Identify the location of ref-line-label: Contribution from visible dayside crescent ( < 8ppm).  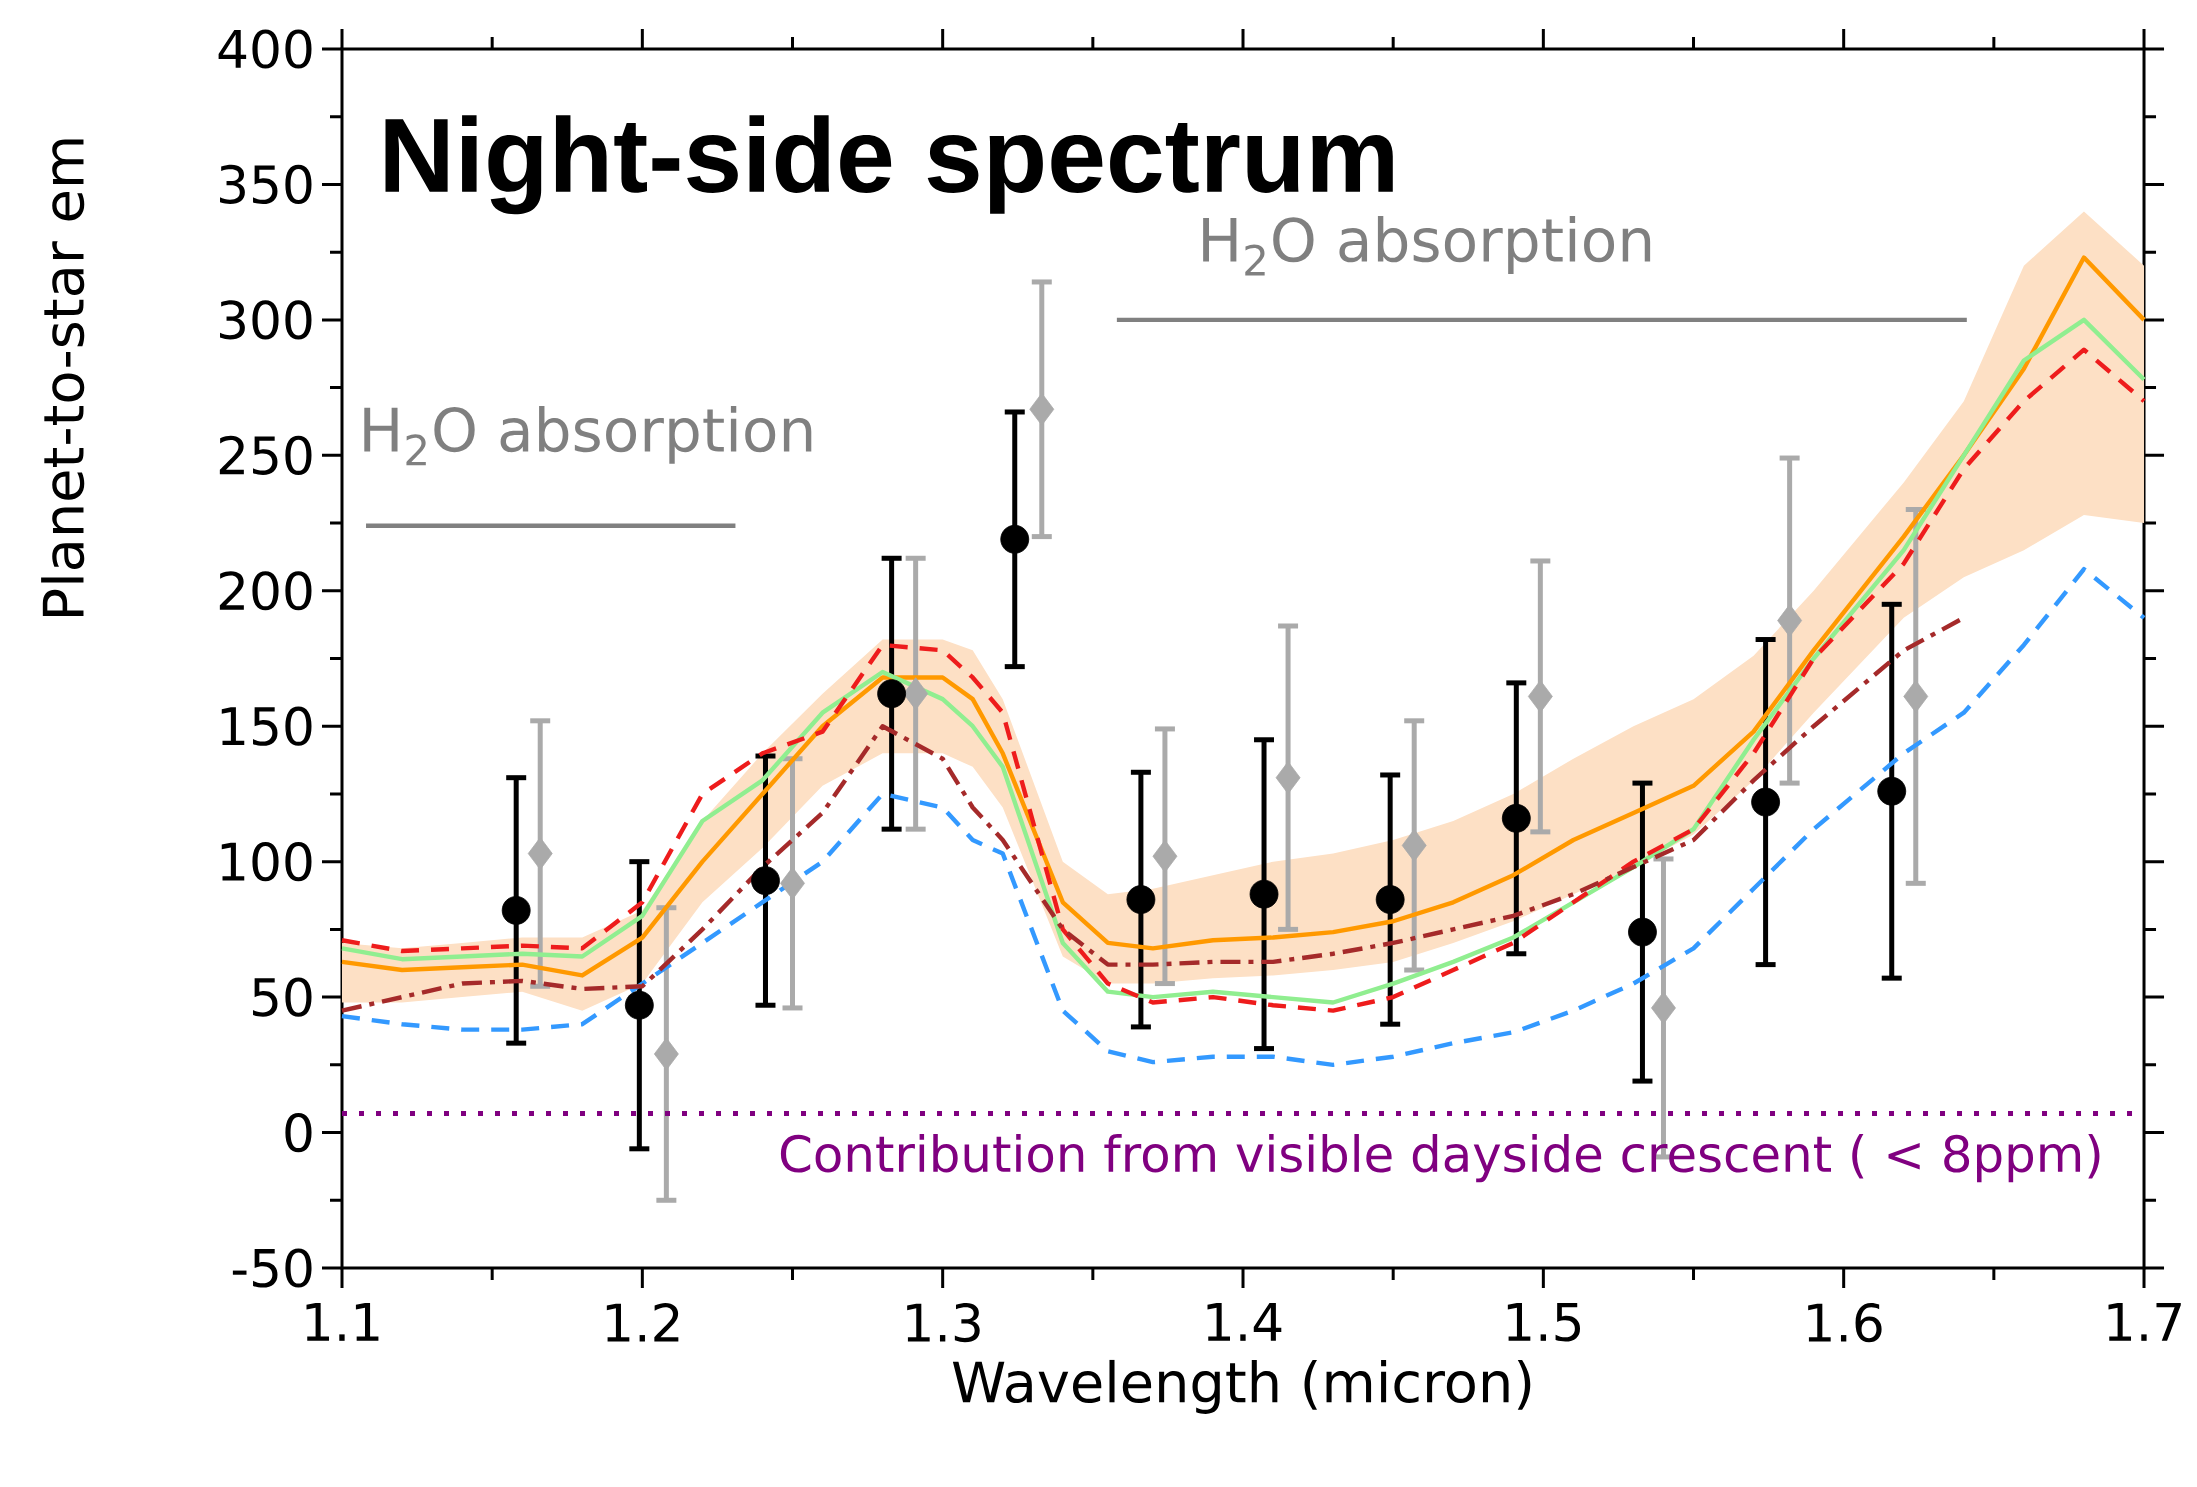
(1440, 1158).